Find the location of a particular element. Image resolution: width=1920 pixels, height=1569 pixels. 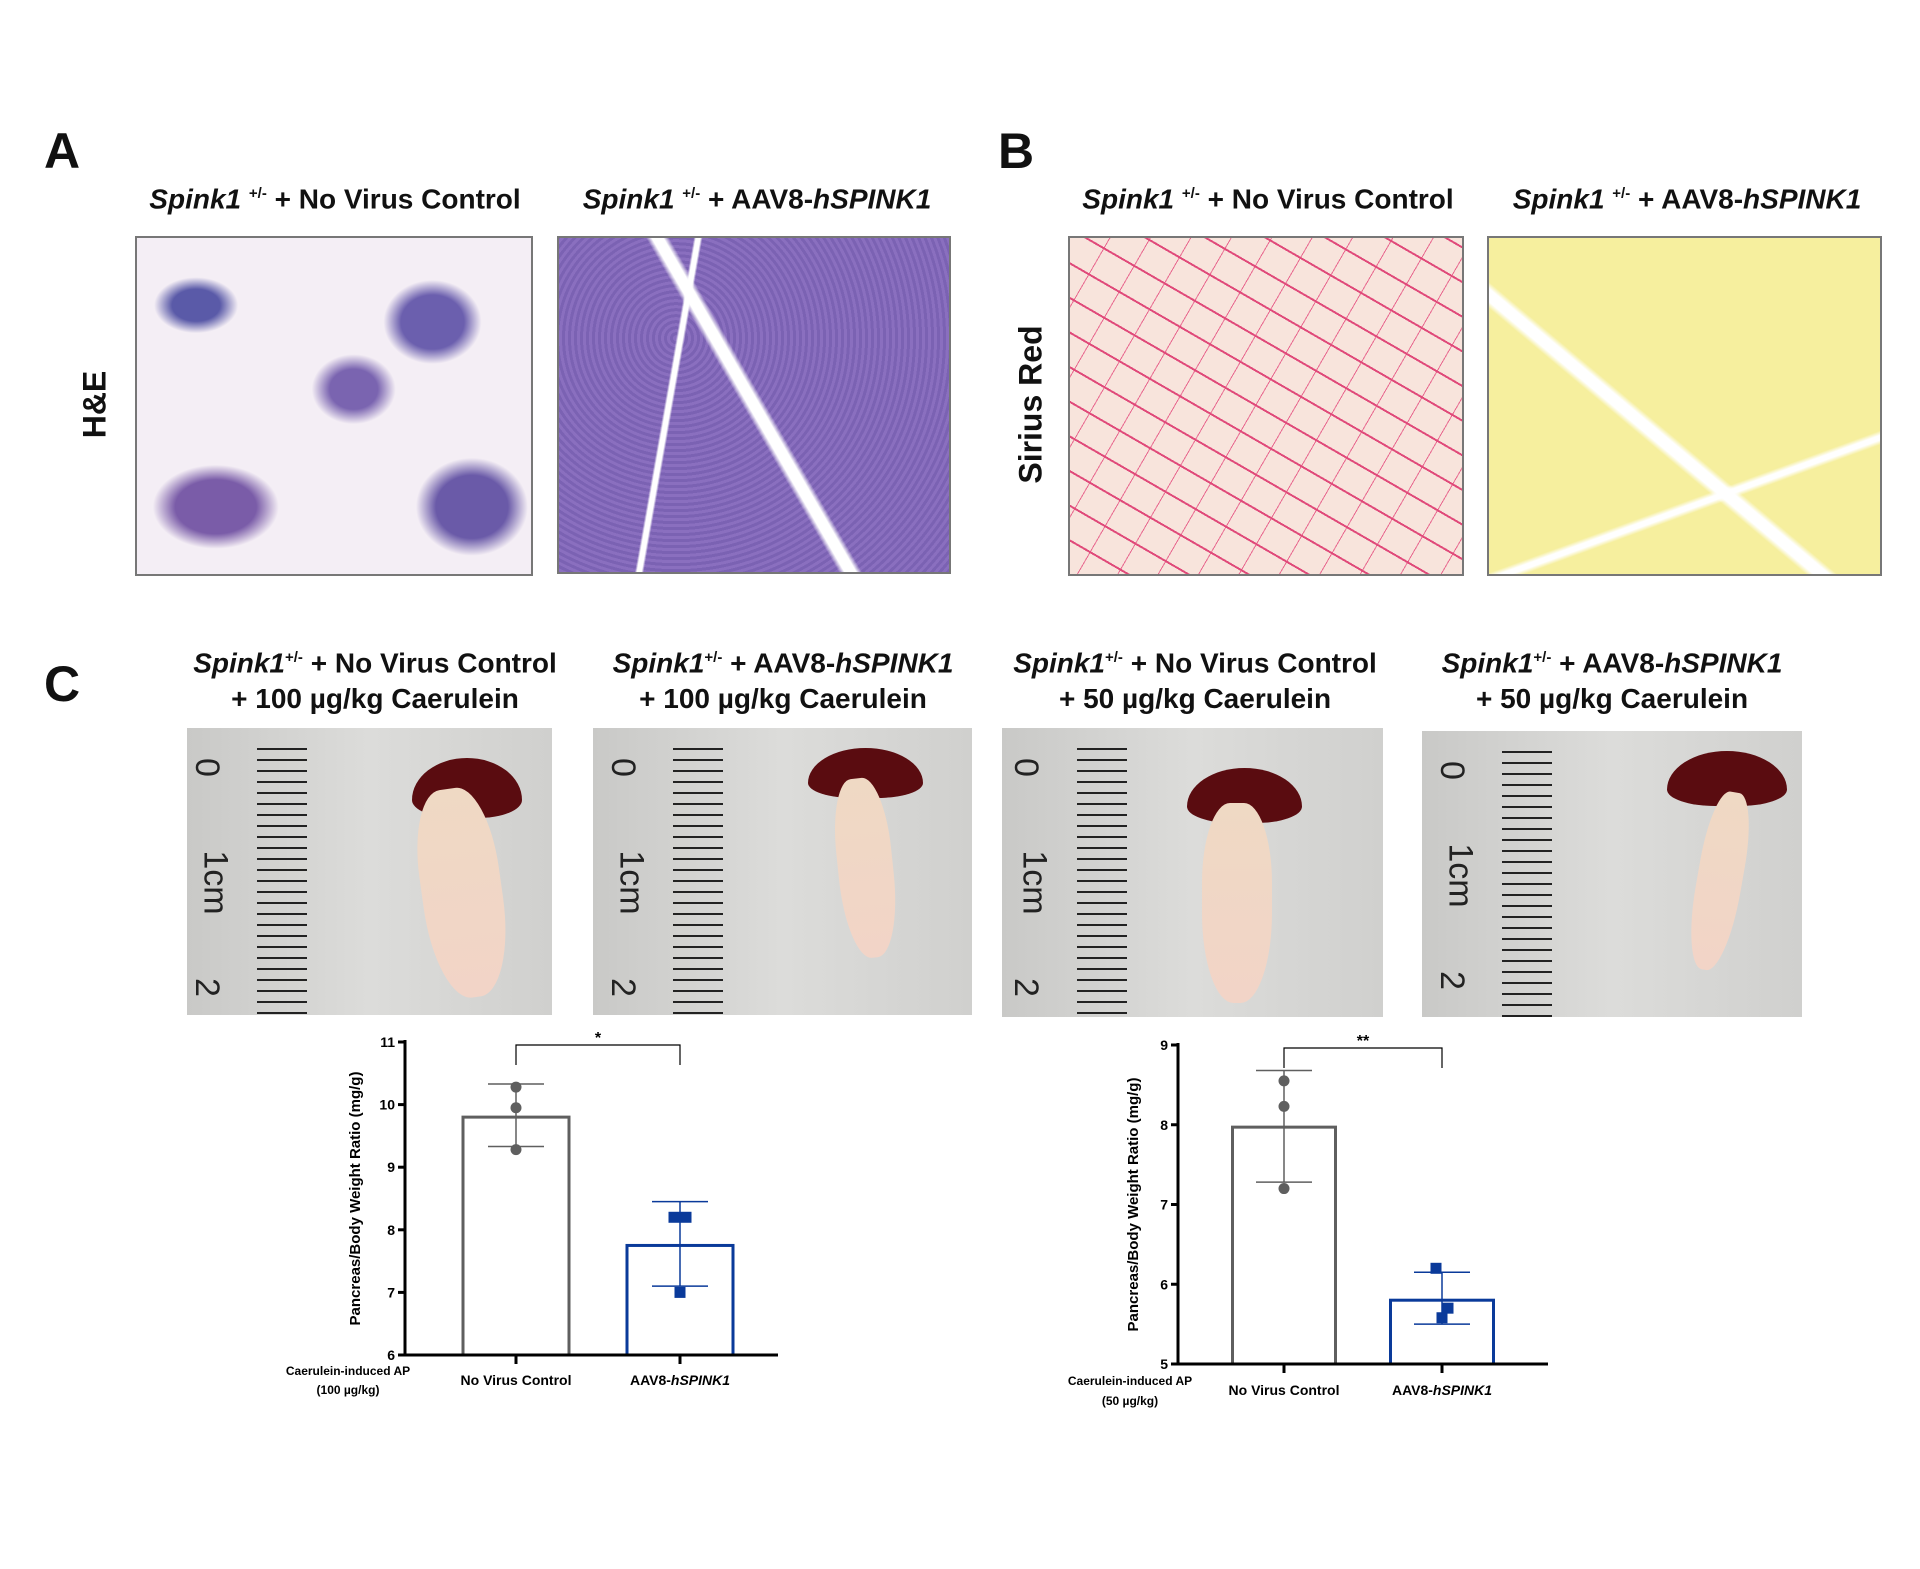

header-a1: Spink1 +/- + No Virus Control is located at coordinates (335, 196).